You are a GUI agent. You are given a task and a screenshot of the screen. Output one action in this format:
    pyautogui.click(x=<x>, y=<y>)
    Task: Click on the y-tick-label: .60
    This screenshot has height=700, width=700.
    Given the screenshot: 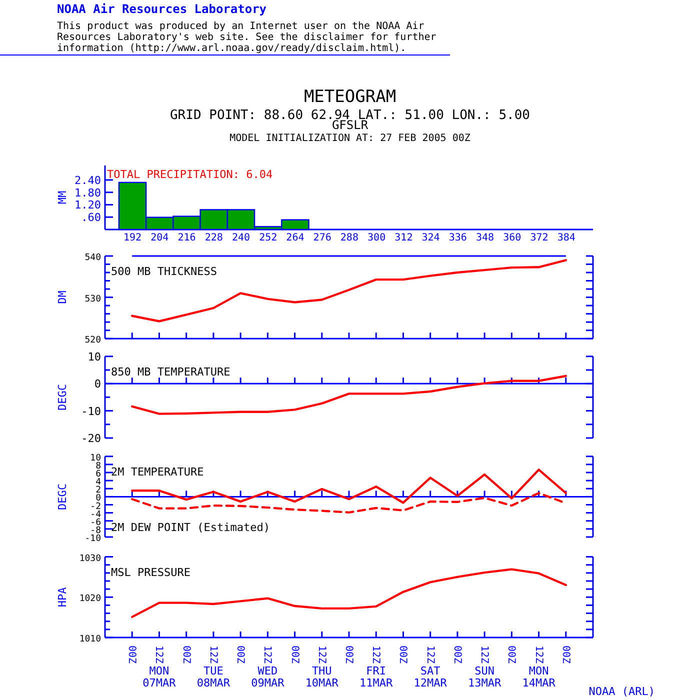 What is the action you would take?
    pyautogui.click(x=91, y=217)
    